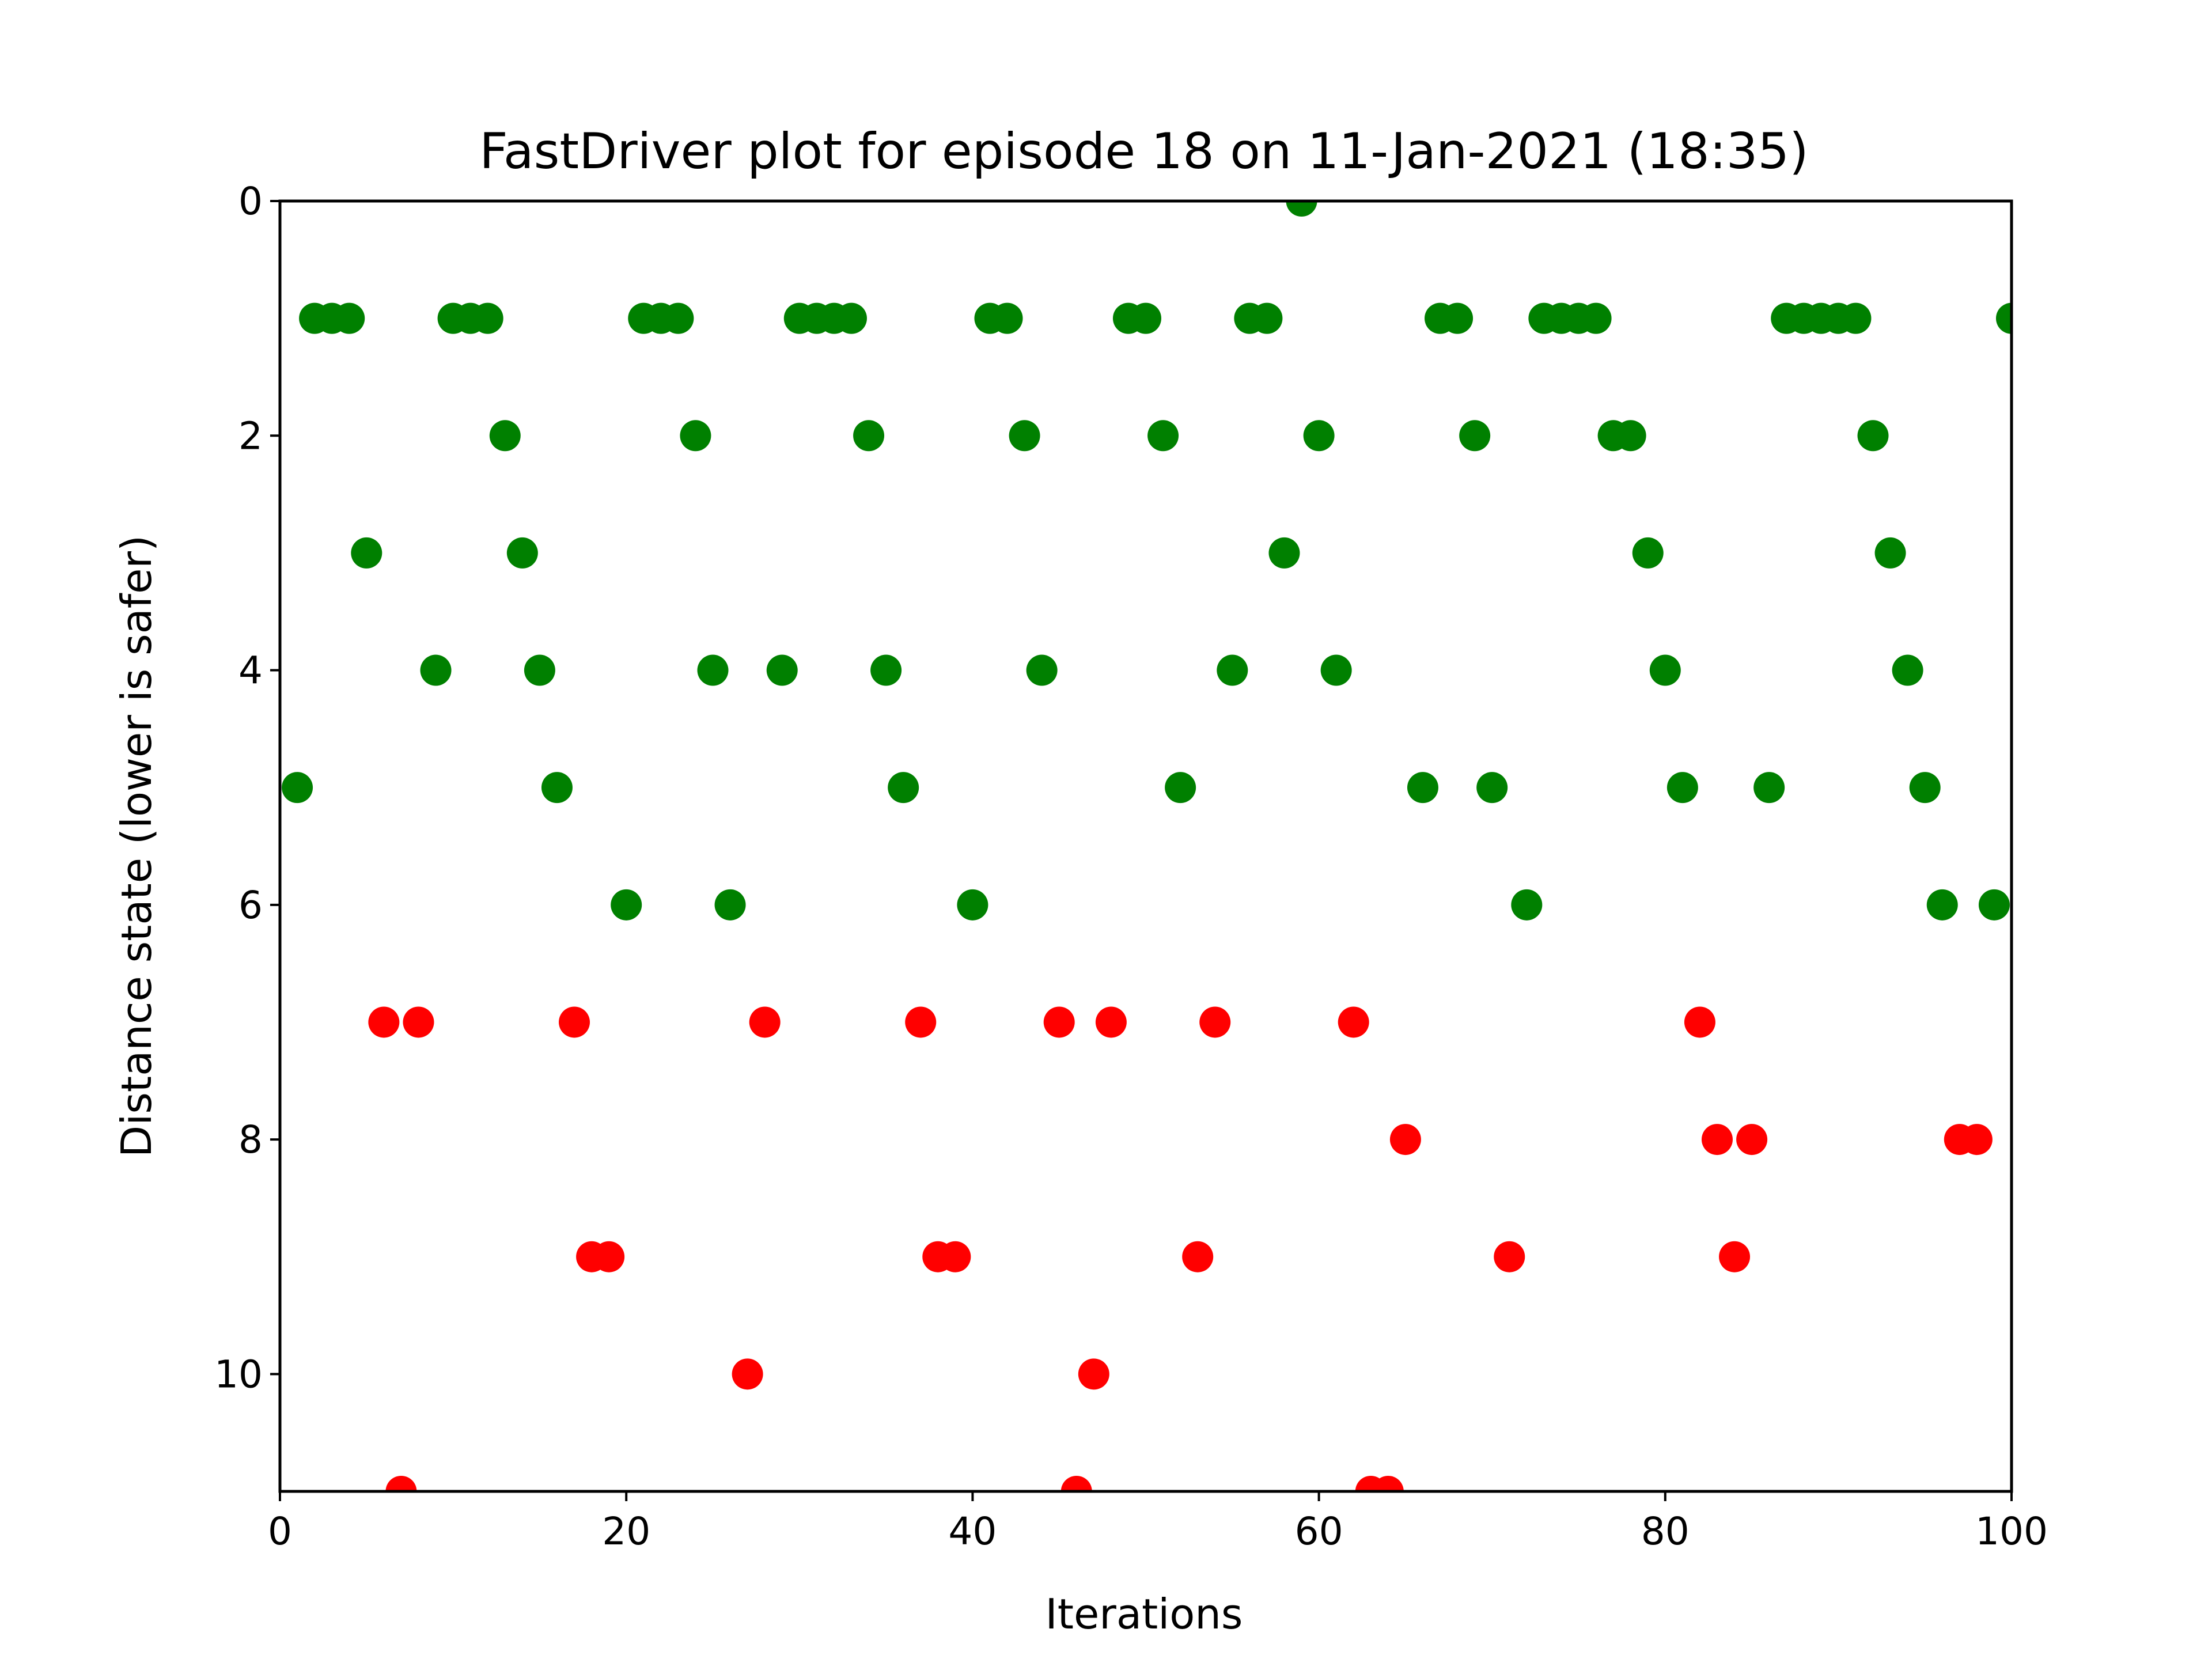  What do you see at coordinates (238, 1374) in the screenshot?
I see `y-tick-label: 10` at bounding box center [238, 1374].